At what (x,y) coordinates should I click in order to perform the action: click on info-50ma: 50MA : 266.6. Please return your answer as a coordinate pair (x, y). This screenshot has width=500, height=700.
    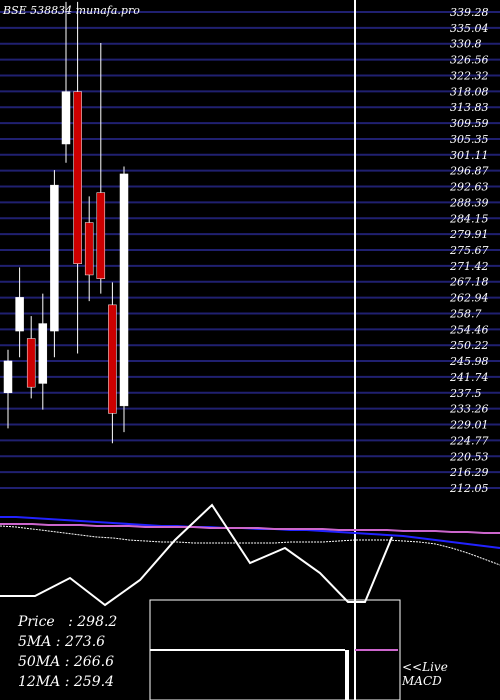
    Looking at the image, I should click on (66, 662).